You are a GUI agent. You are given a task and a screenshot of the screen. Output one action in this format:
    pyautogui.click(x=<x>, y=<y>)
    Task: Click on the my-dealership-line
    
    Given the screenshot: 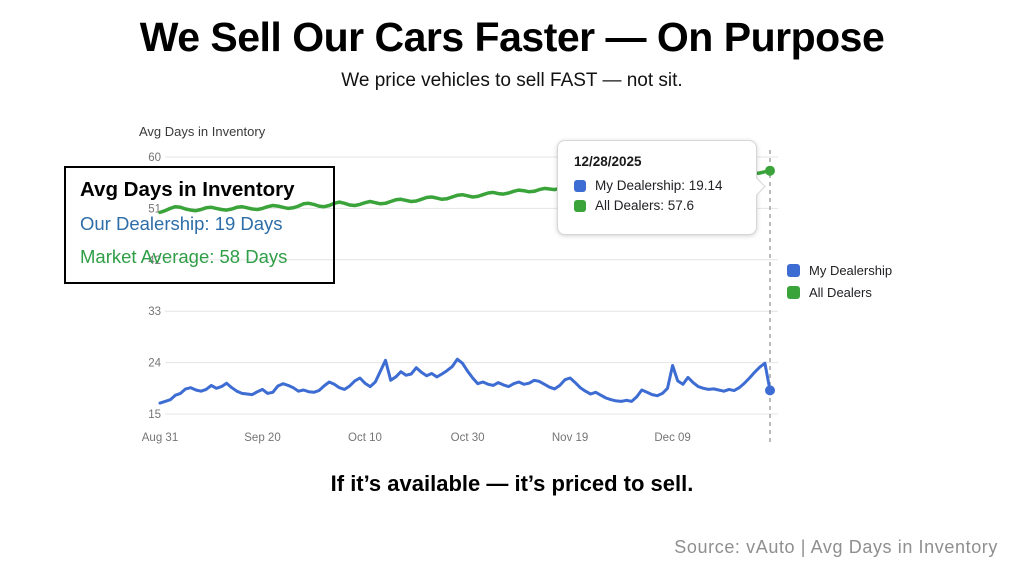 What is the action you would take?
    pyautogui.click(x=465, y=381)
    